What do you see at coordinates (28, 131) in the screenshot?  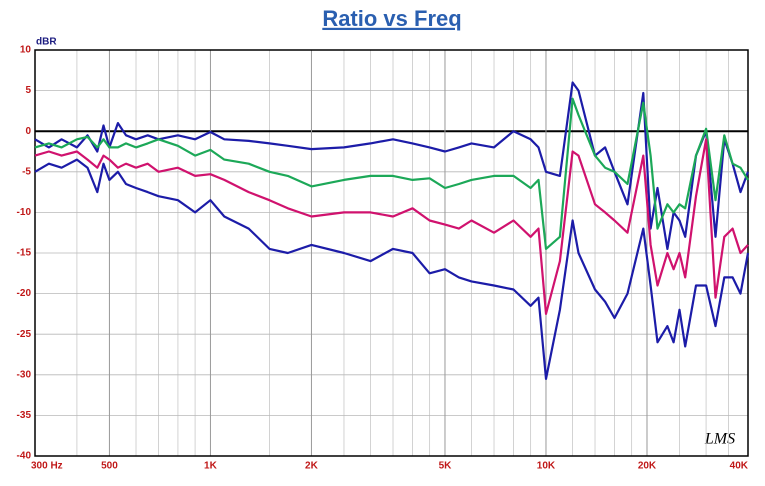 I see `y-tick-label: 0` at bounding box center [28, 131].